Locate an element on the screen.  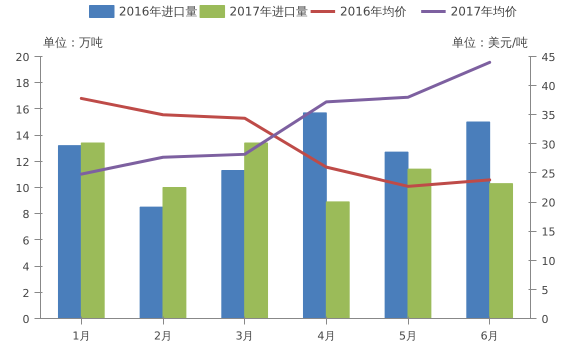
y2-tick-label: 20 is located at coordinates (549, 203).